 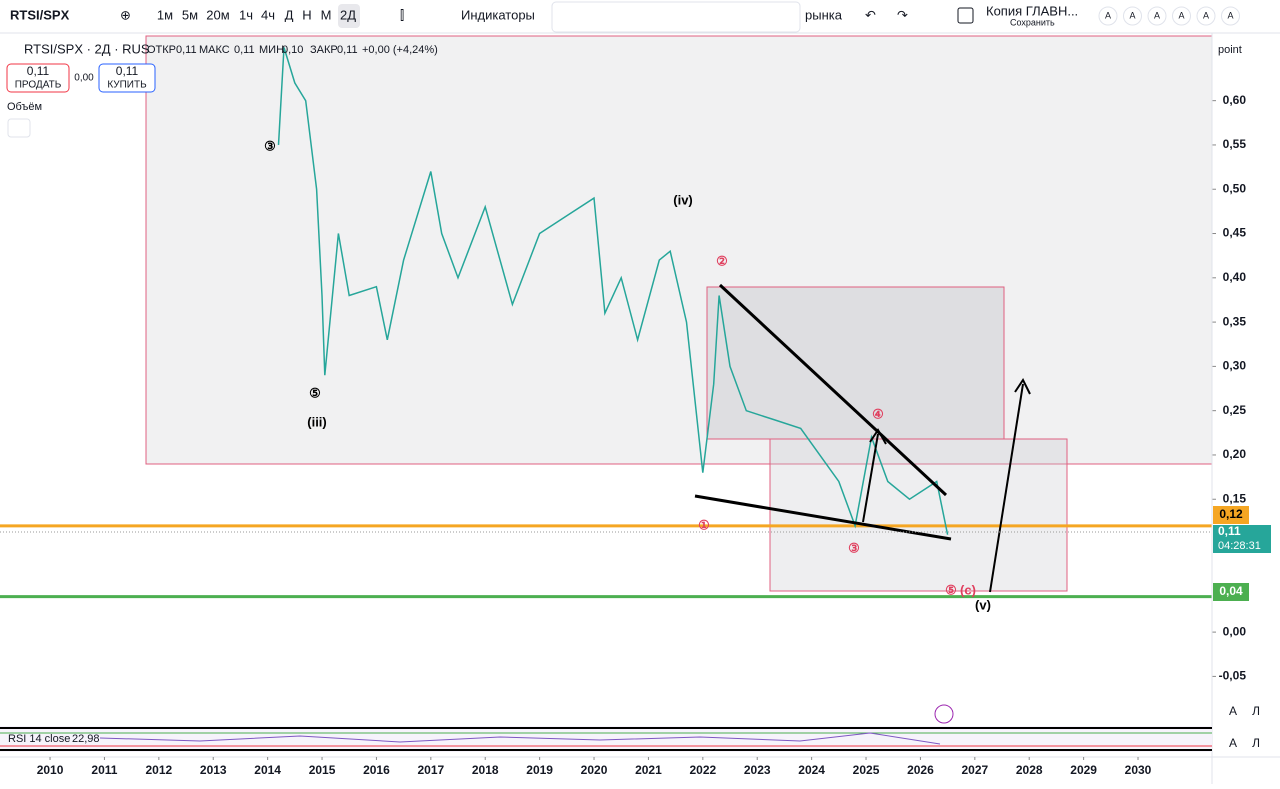 What do you see at coordinates (317, 421) in the screenshot?
I see `wave-label: (iii)` at bounding box center [317, 421].